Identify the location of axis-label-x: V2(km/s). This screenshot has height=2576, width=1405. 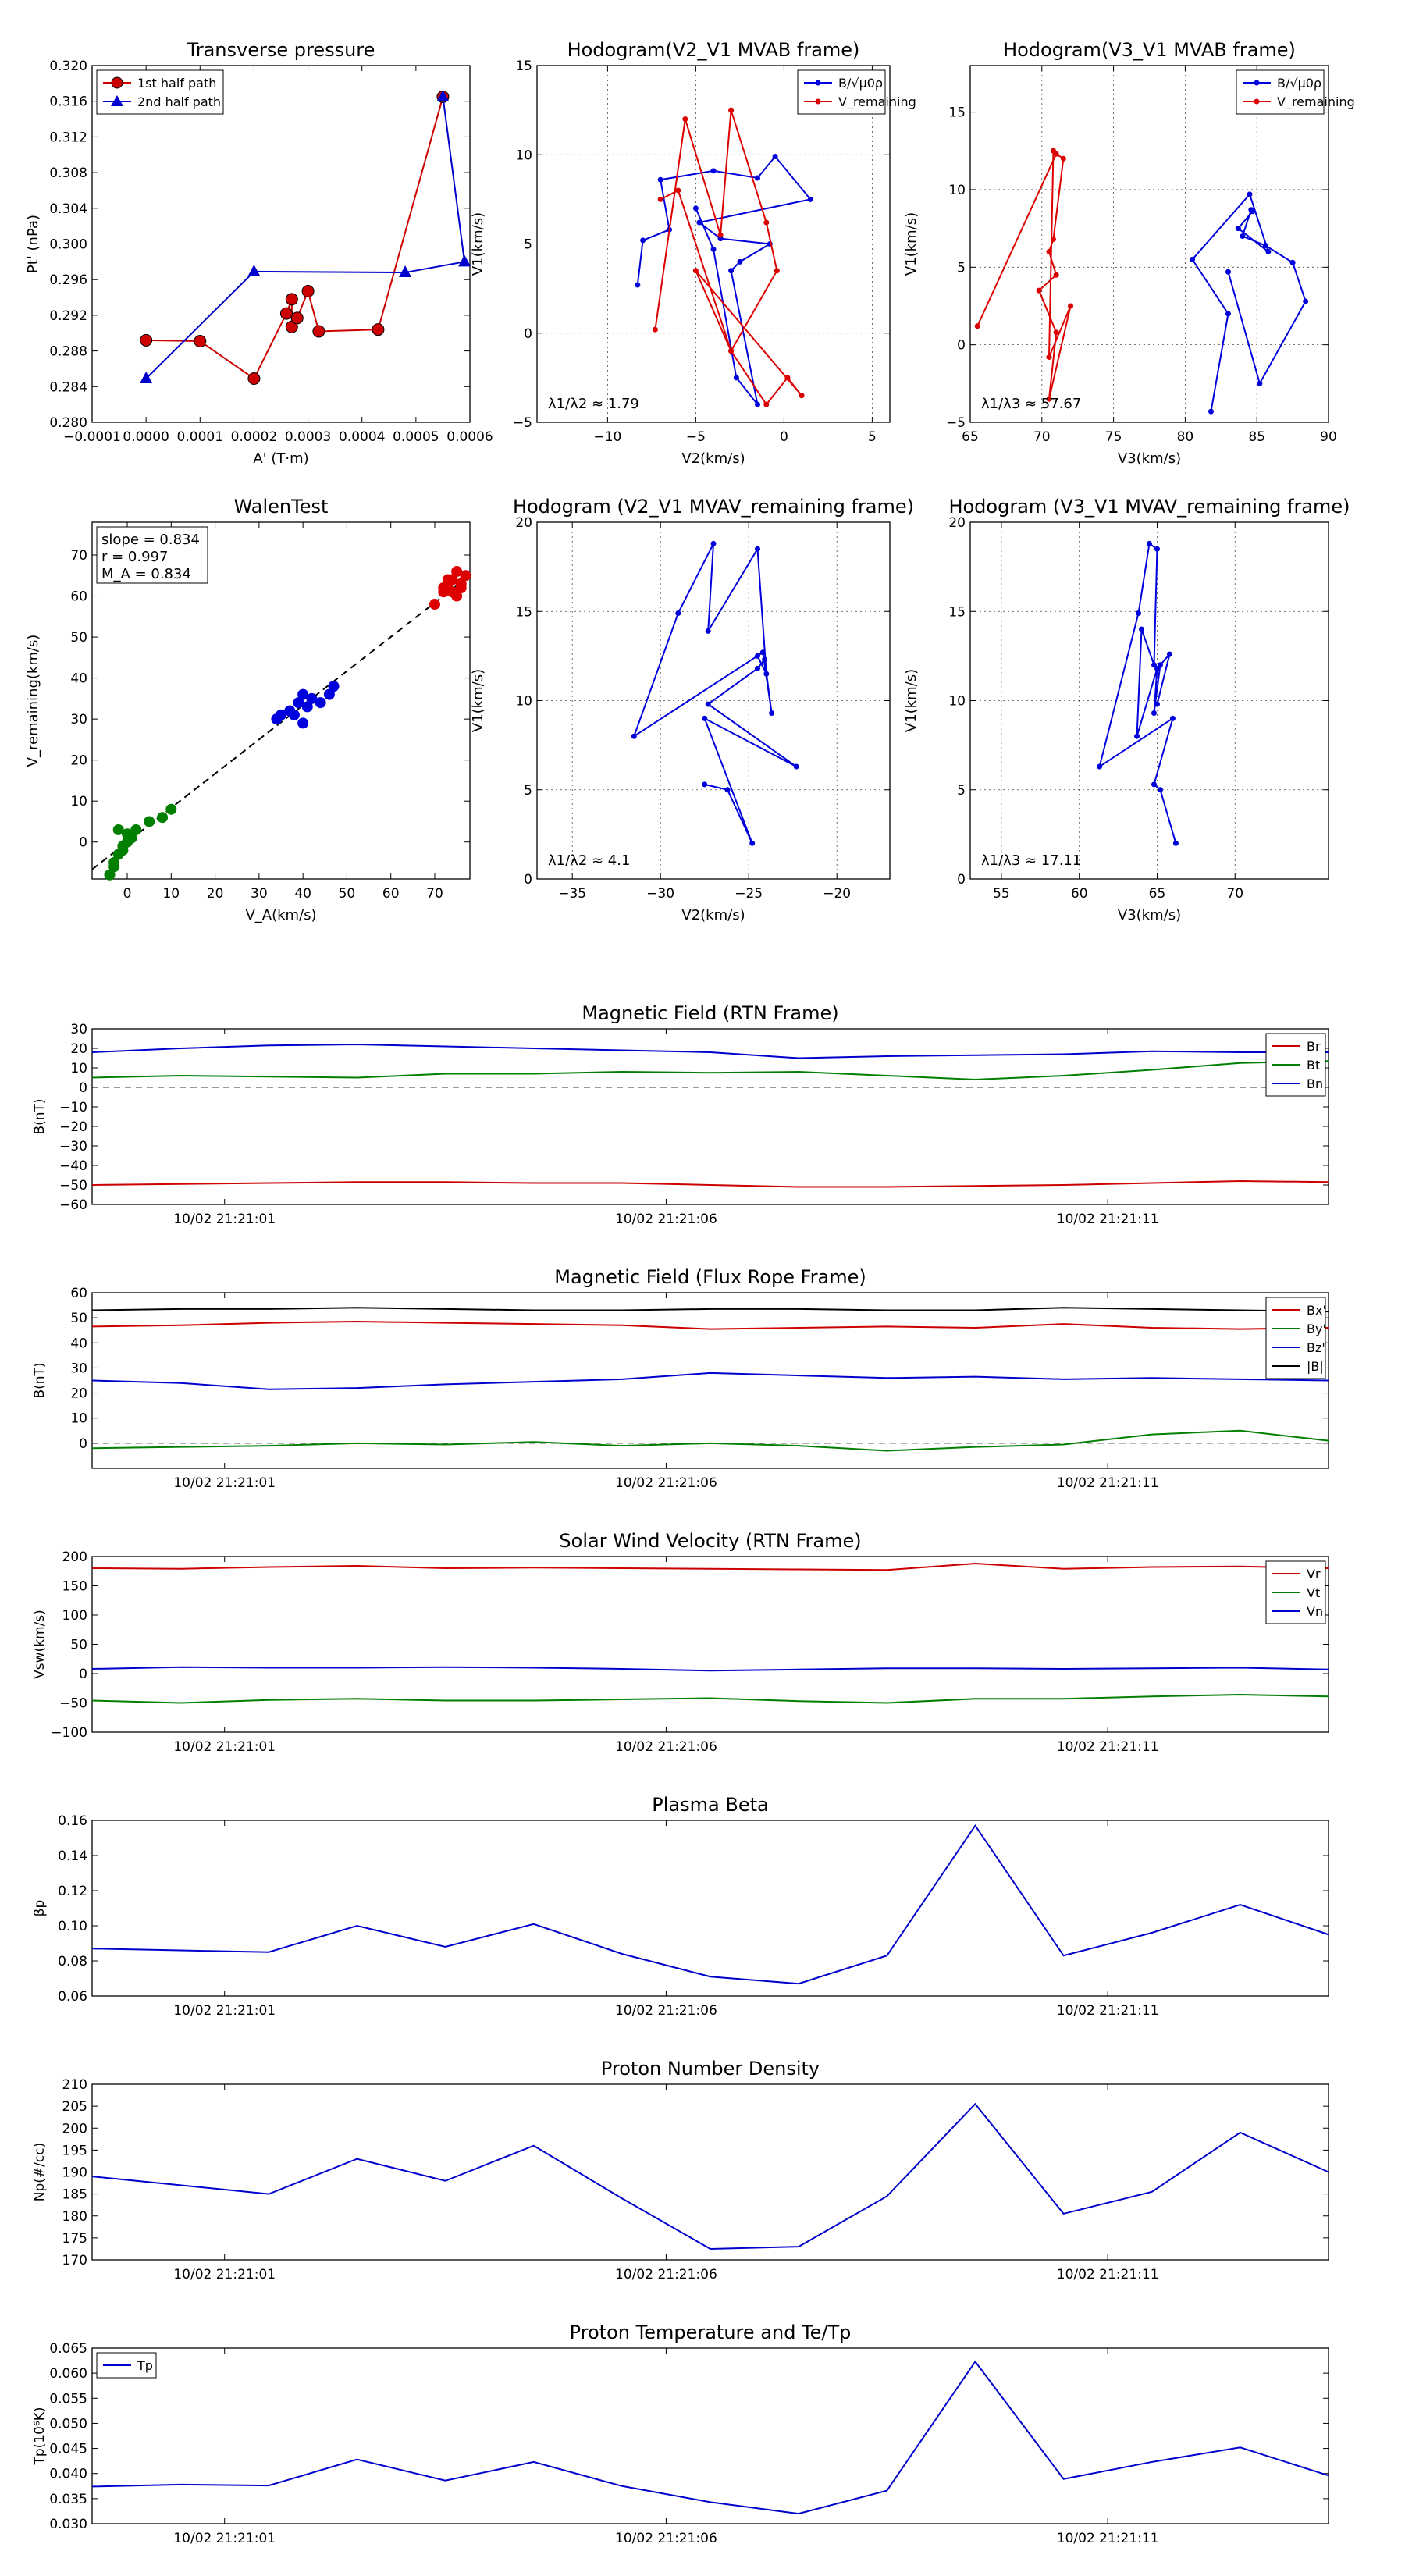
(713, 459).